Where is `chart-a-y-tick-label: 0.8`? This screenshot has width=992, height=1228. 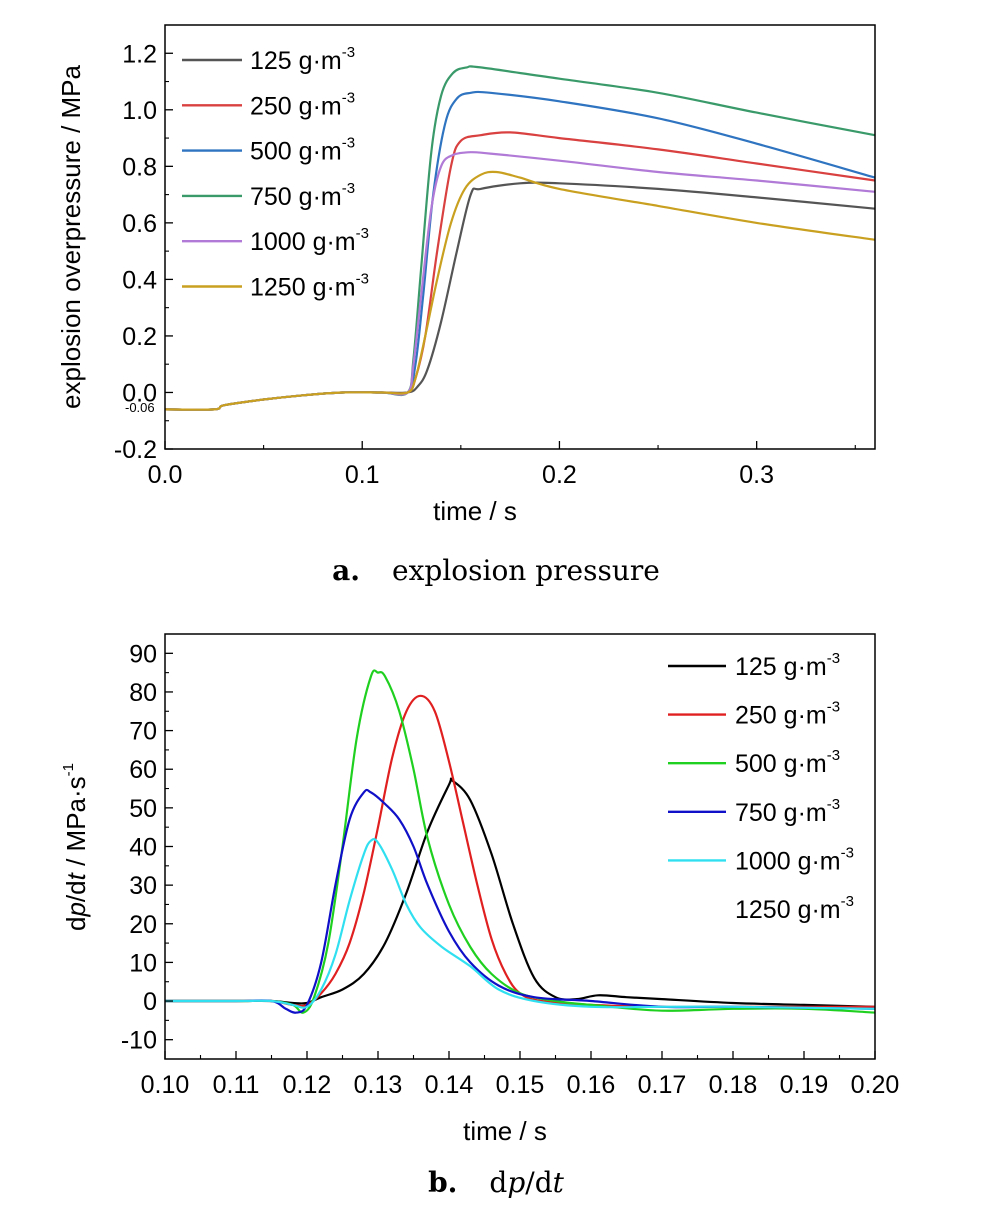 chart-a-y-tick-label: 0.8 is located at coordinates (139, 167).